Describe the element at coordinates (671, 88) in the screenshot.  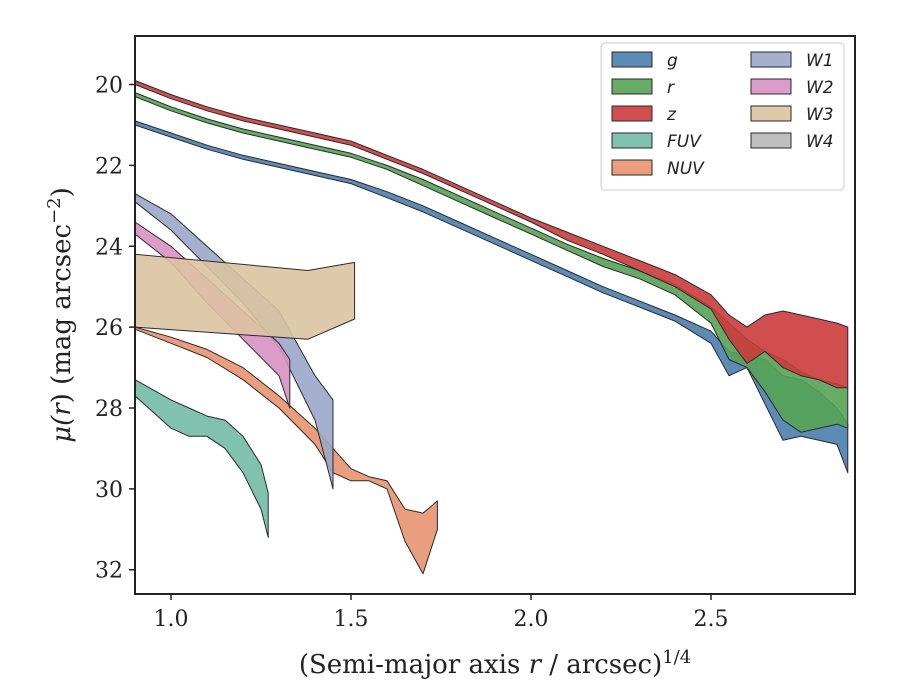
I see `legend-label-r: r` at that location.